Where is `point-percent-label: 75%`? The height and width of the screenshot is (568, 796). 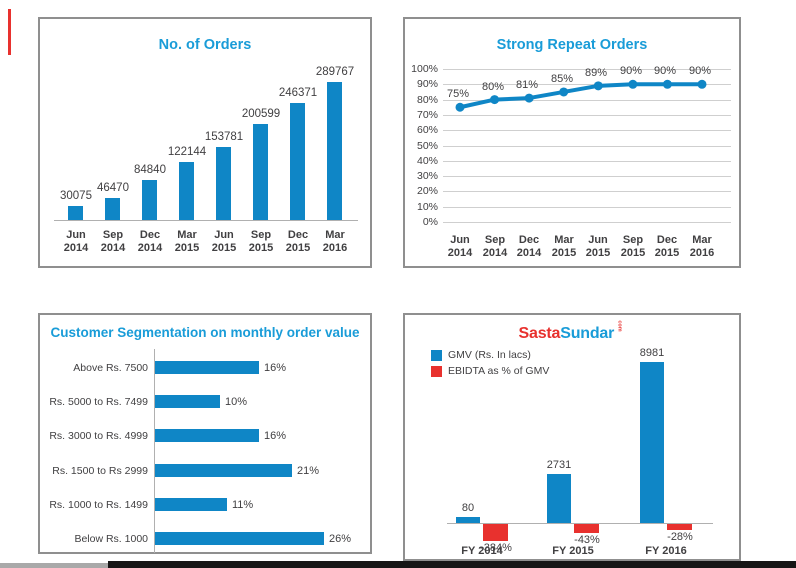 point-percent-label: 75% is located at coordinates (458, 94).